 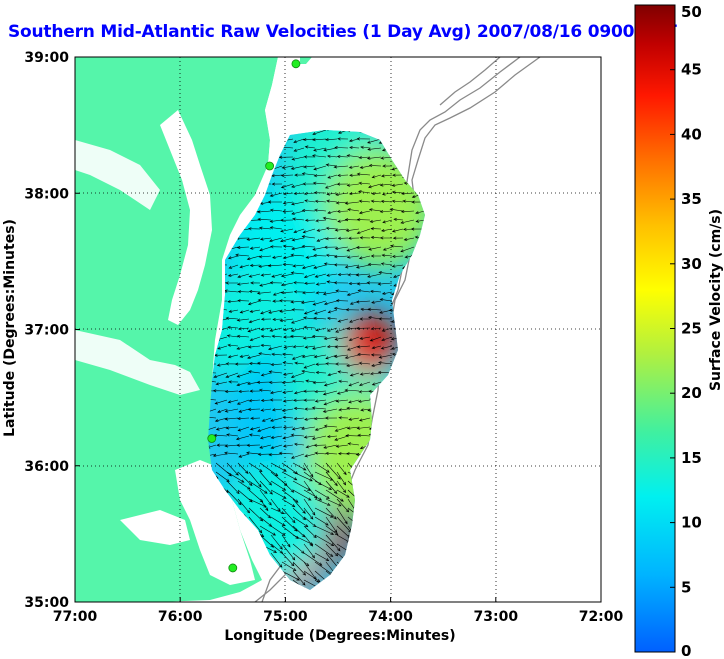 I want to click on radar-stations, so click(x=254, y=316).